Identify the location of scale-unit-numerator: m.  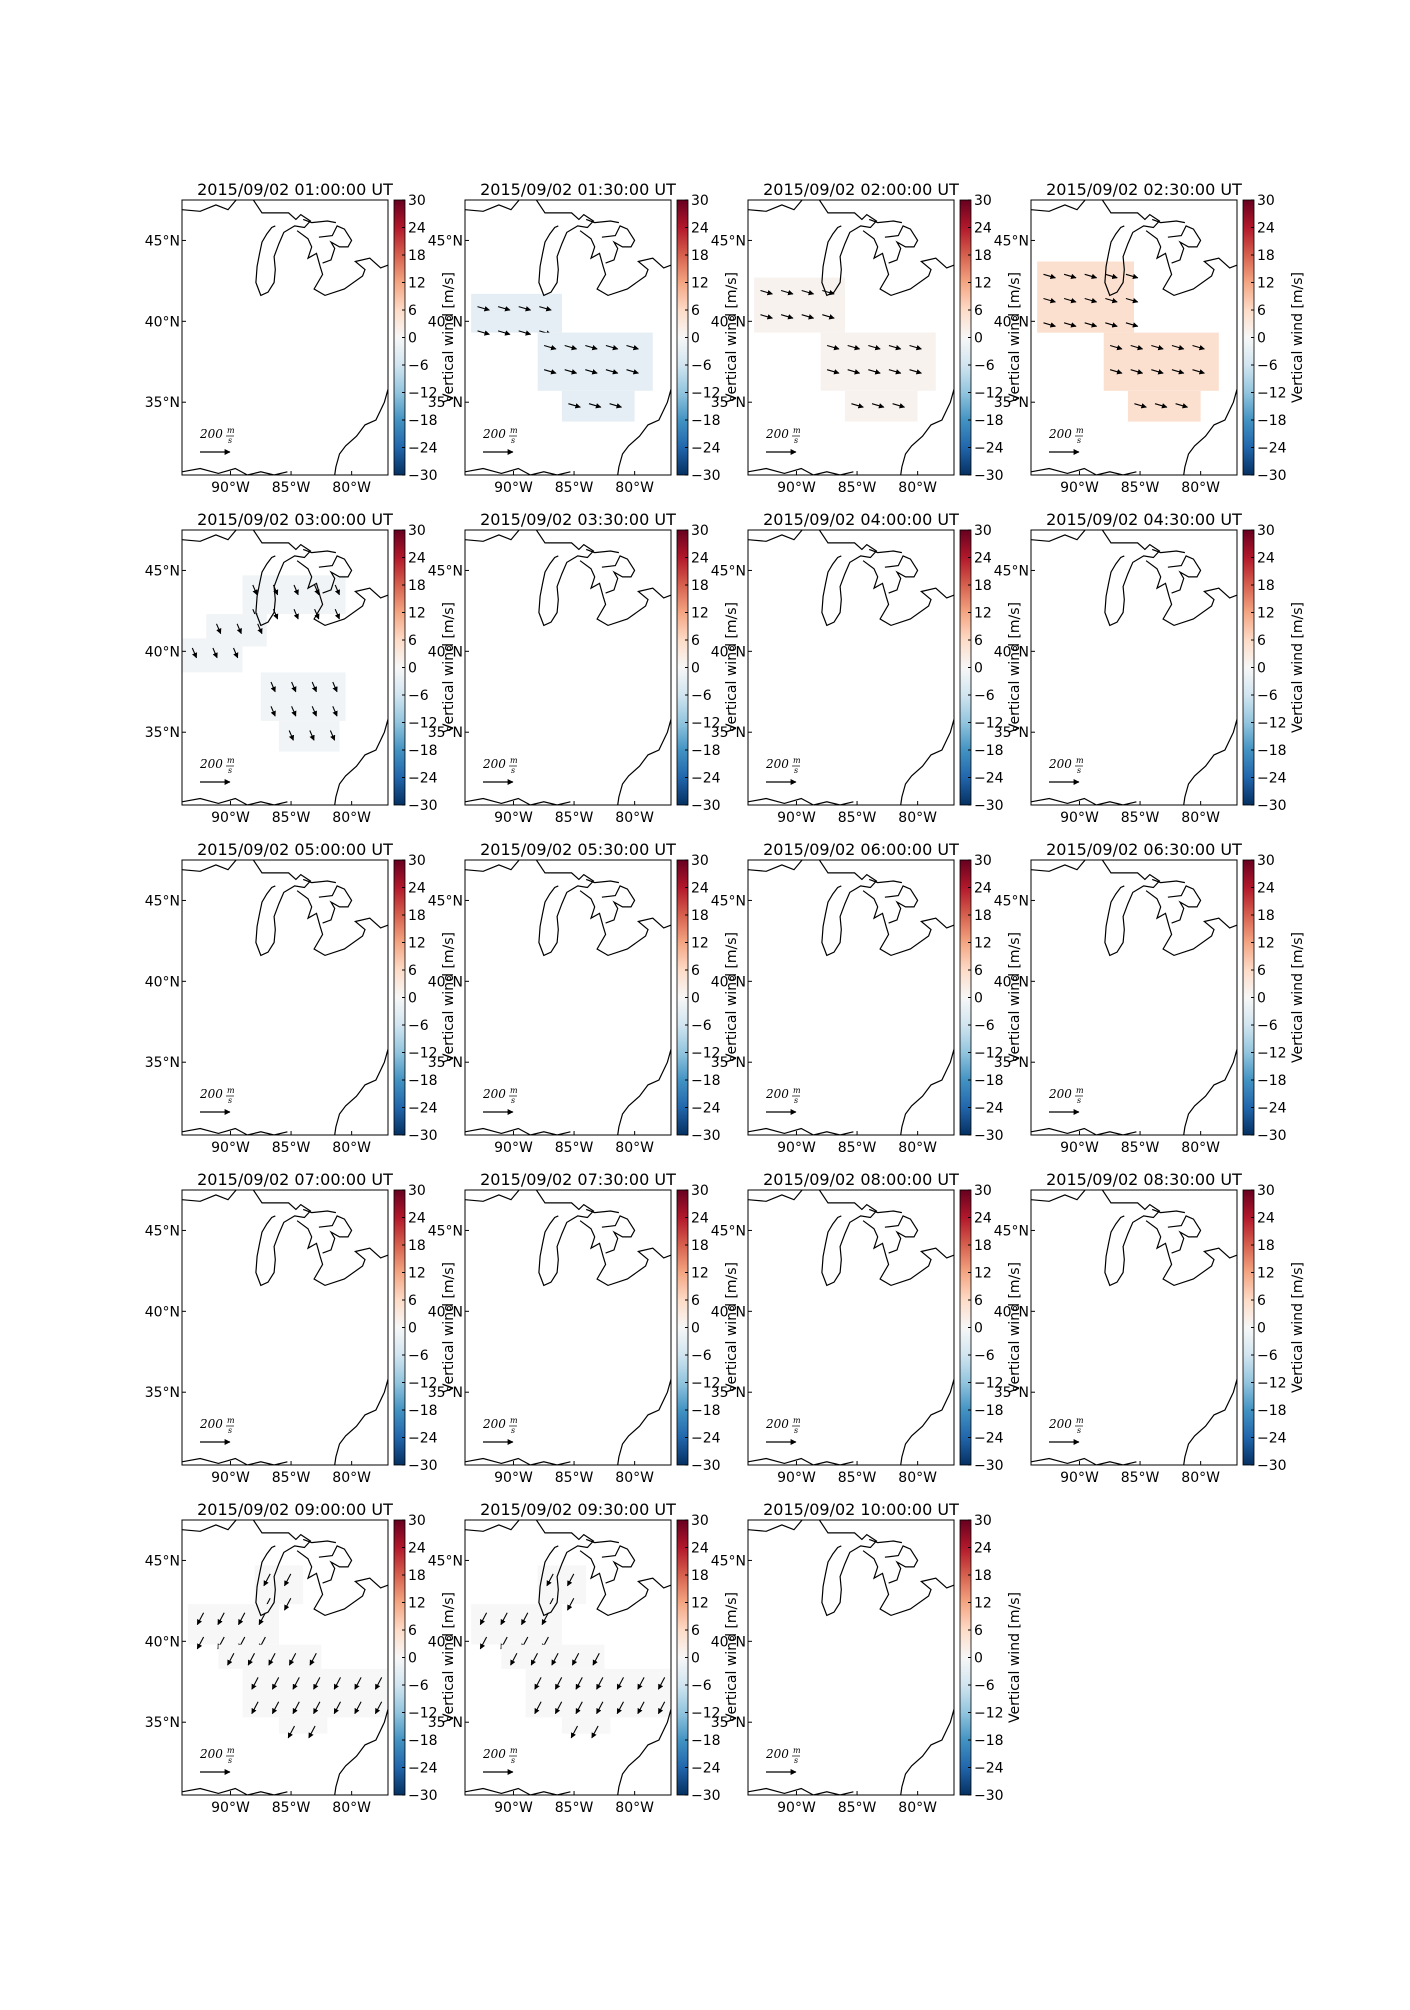
(514, 1420).